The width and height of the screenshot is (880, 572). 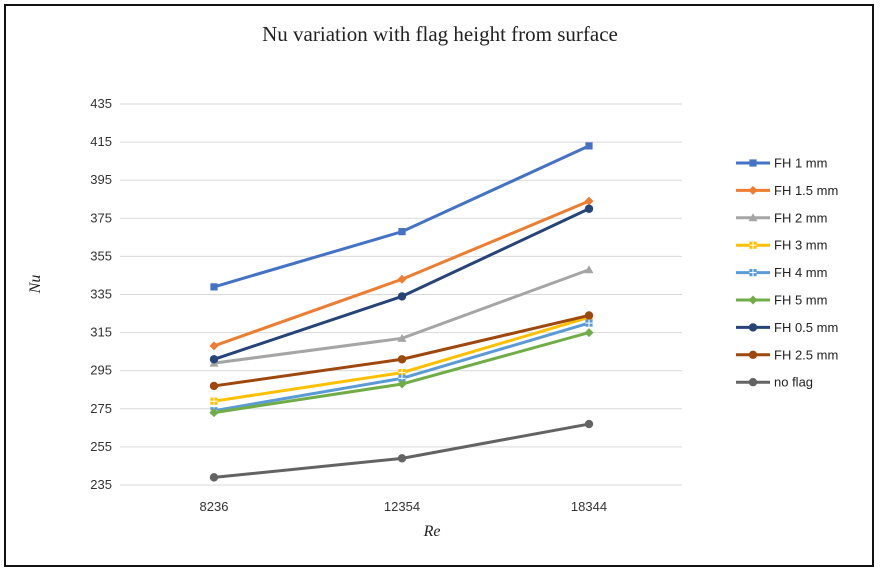 What do you see at coordinates (800, 245) in the screenshot?
I see `legend-label: FH 3 mm` at bounding box center [800, 245].